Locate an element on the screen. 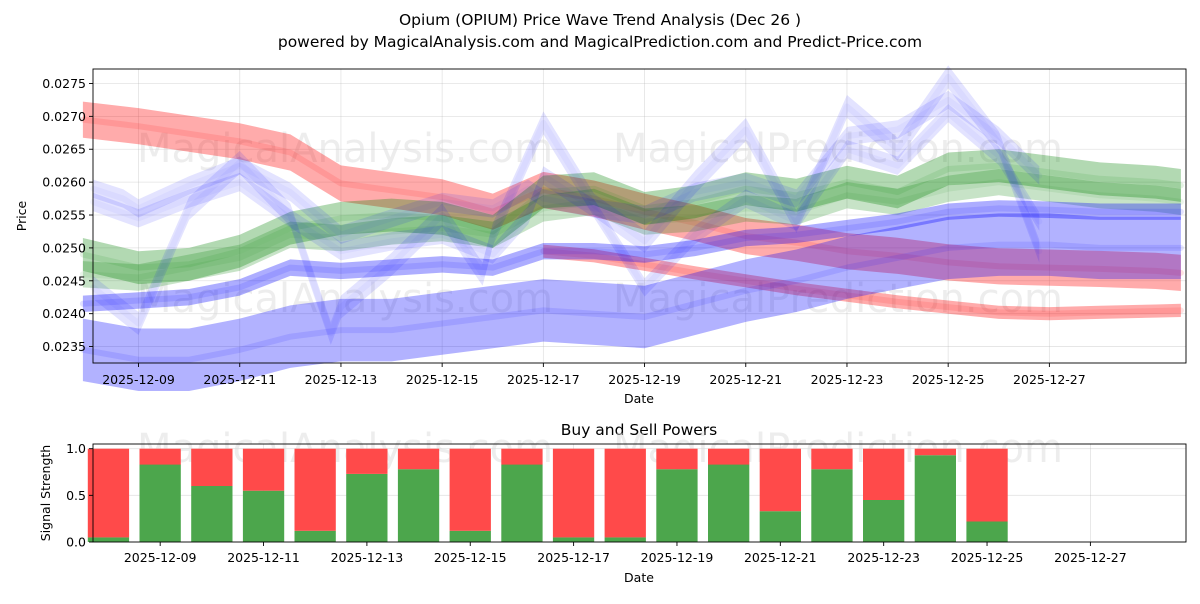 Image resolution: width=1200 pixels, height=604 pixels. price-xtick-label-9: 2025-12-27 is located at coordinates (1049, 379).